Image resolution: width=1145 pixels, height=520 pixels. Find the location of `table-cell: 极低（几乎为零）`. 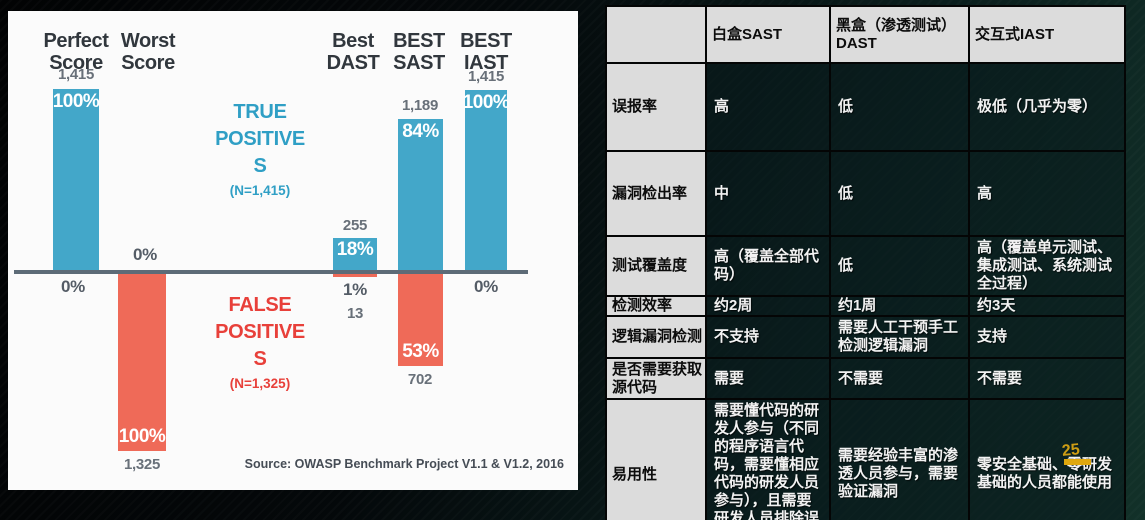

table-cell: 极低（几乎为零） is located at coordinates (1047, 107).